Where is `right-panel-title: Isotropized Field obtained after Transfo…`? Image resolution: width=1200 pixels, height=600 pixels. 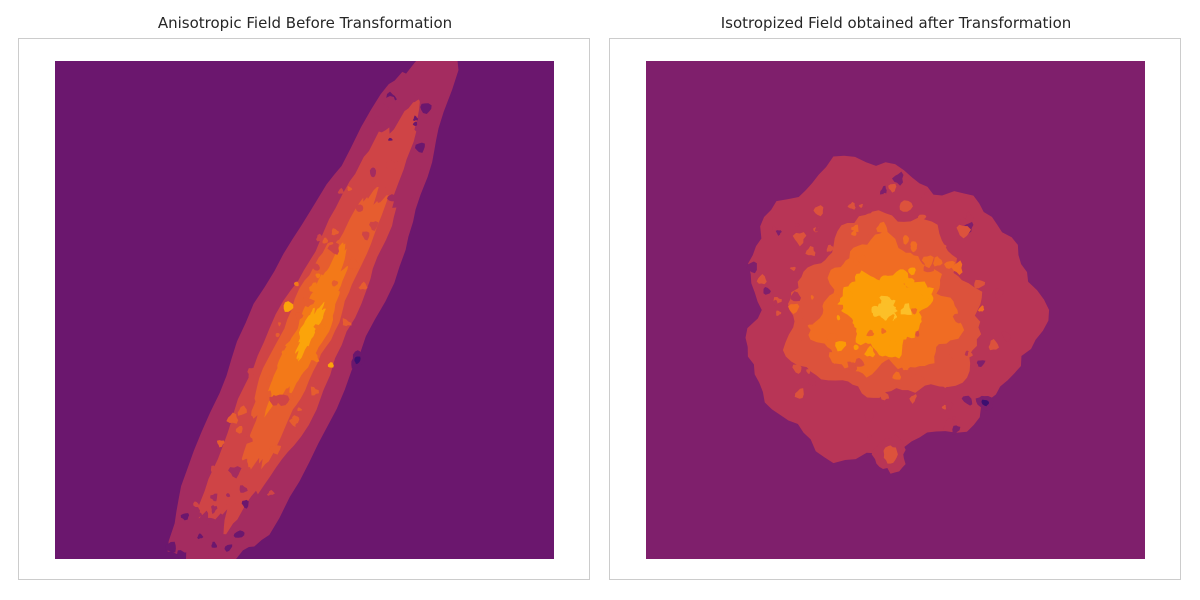
right-panel-title: Isotropized Field obtained after Transfo… is located at coordinates (896, 23).